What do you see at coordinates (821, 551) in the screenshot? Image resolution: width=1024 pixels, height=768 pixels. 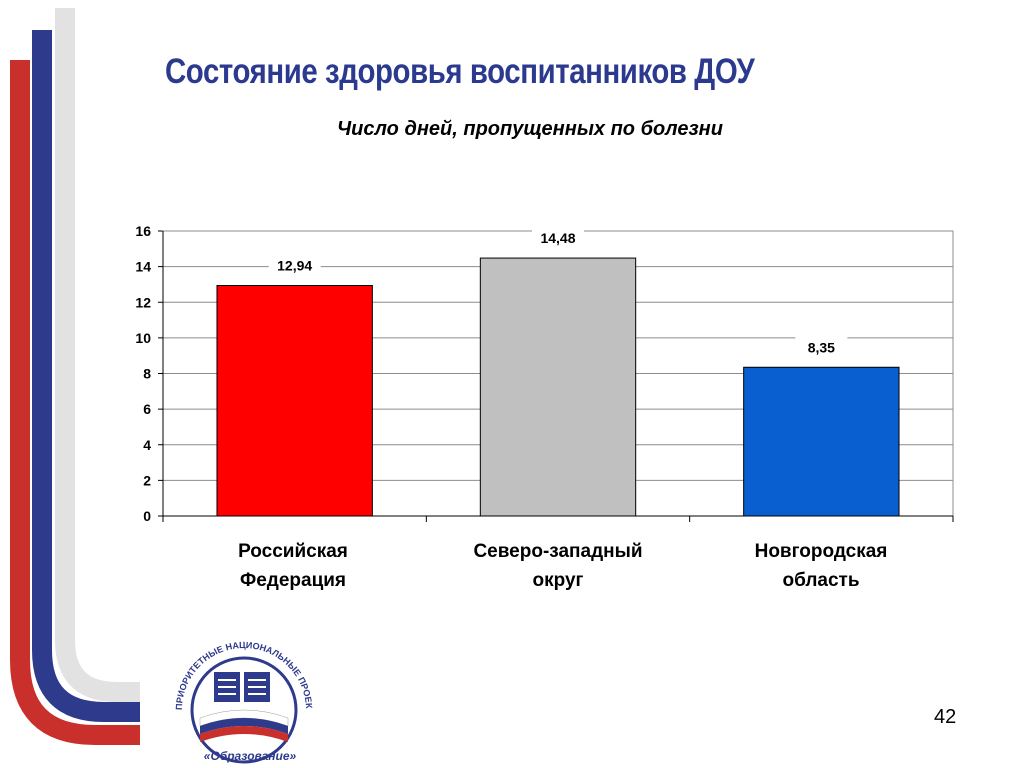 I see `category-label-line: Новгородская` at bounding box center [821, 551].